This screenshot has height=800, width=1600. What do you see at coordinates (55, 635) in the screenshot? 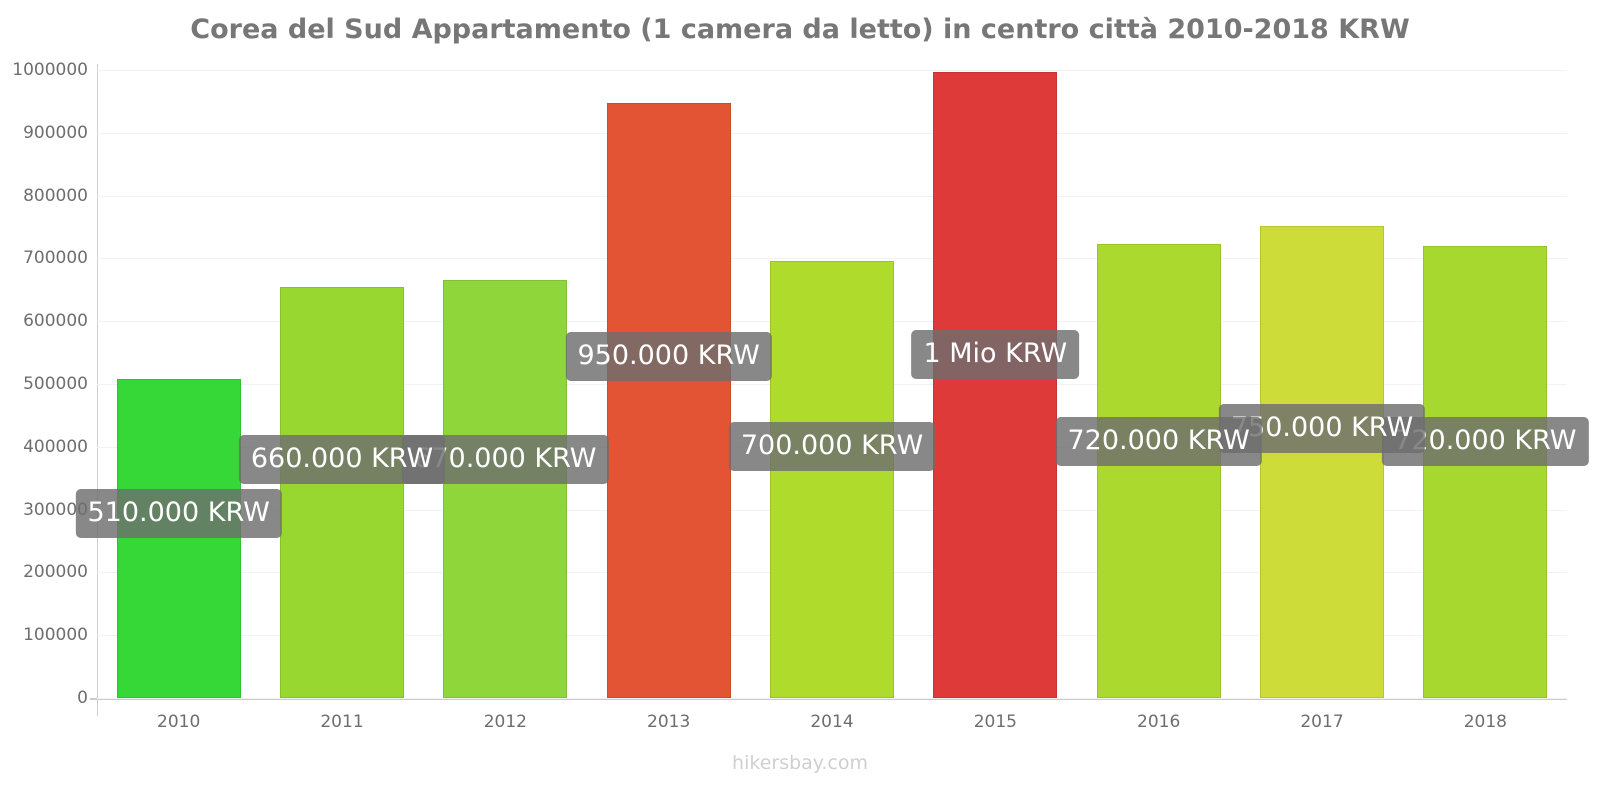
I see `y-axis-tick-label: 100000` at bounding box center [55, 635].